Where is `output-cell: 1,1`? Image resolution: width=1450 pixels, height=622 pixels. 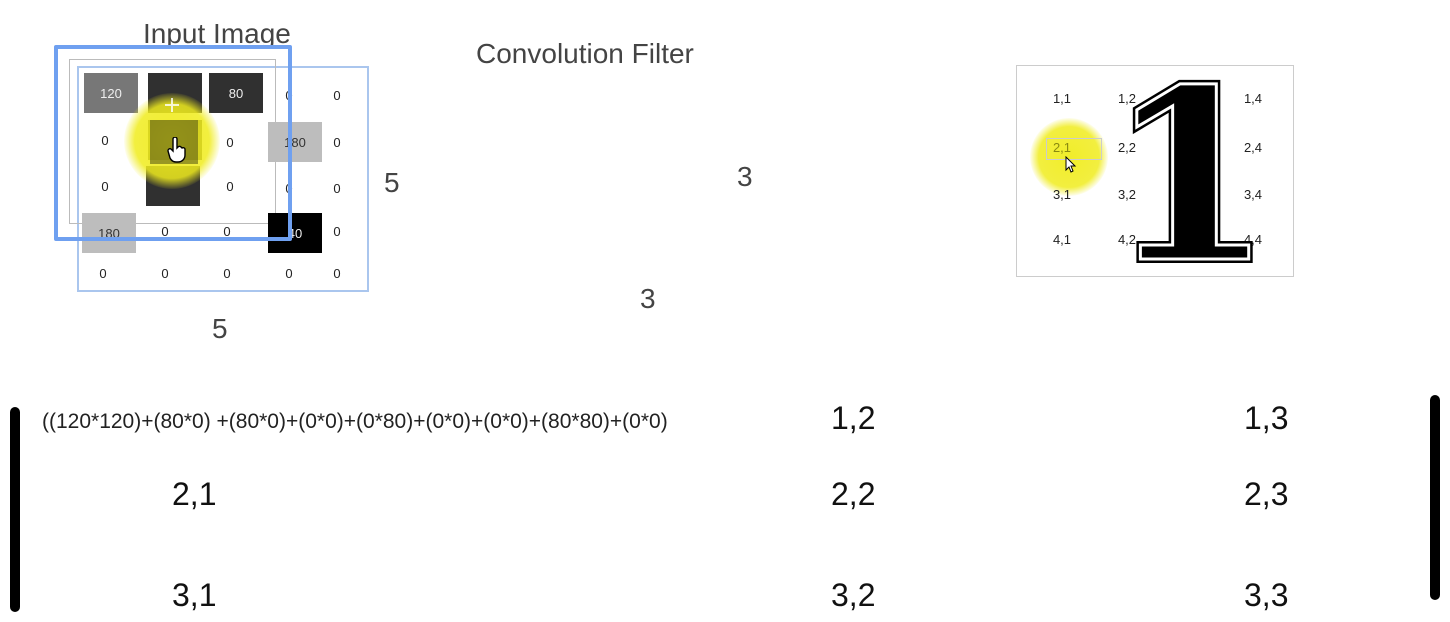
output-cell: 1,1 is located at coordinates (1062, 98).